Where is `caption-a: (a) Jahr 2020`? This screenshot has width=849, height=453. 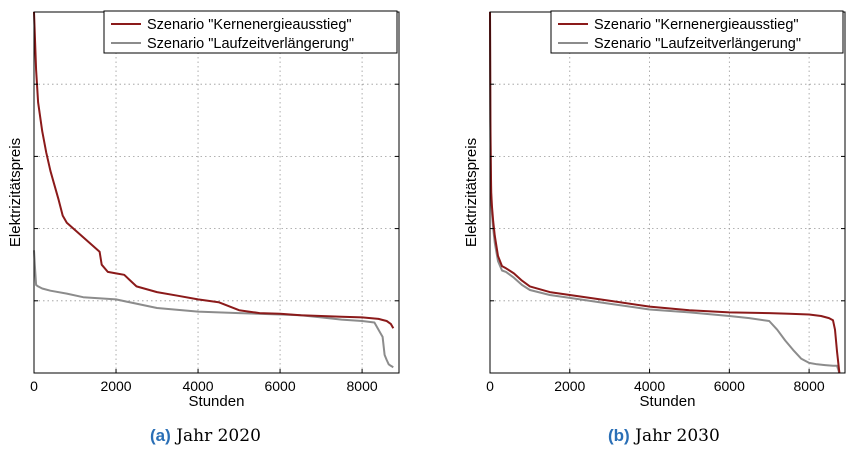
caption-a: (a) Jahr 2020 is located at coordinates (205, 436).